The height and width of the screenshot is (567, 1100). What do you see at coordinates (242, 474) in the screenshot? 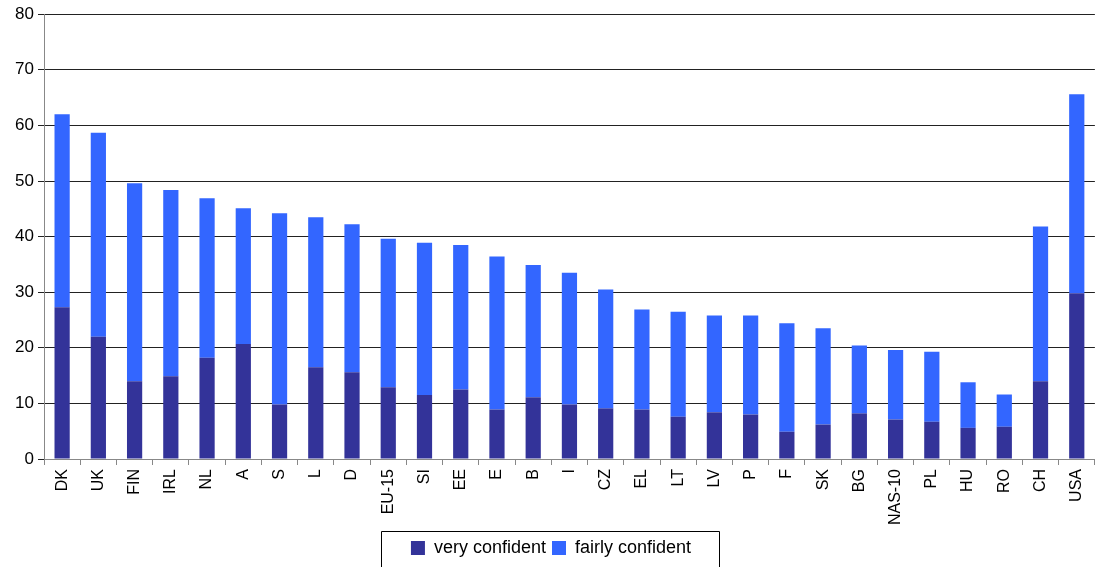
I see `x-tick-label: A` at bounding box center [242, 474].